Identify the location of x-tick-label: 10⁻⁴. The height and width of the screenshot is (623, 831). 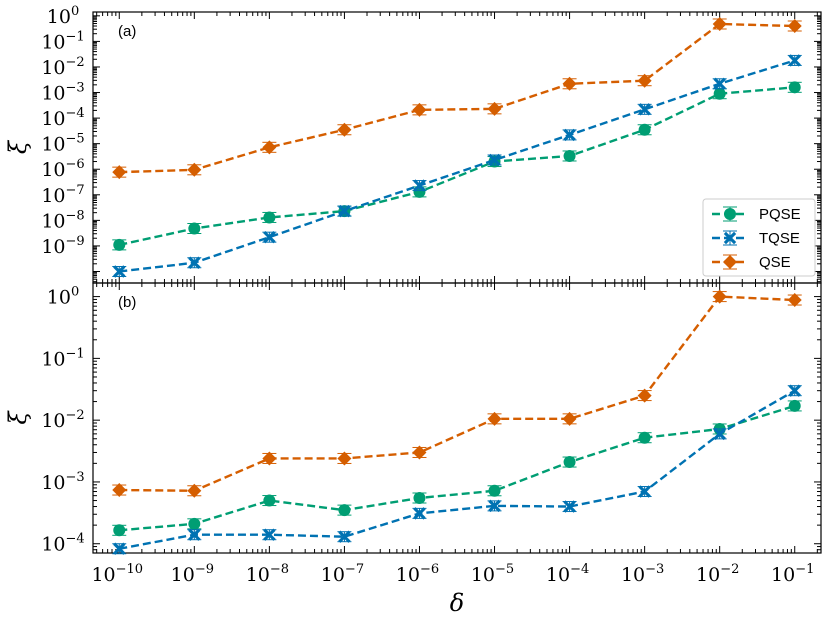
(567, 574).